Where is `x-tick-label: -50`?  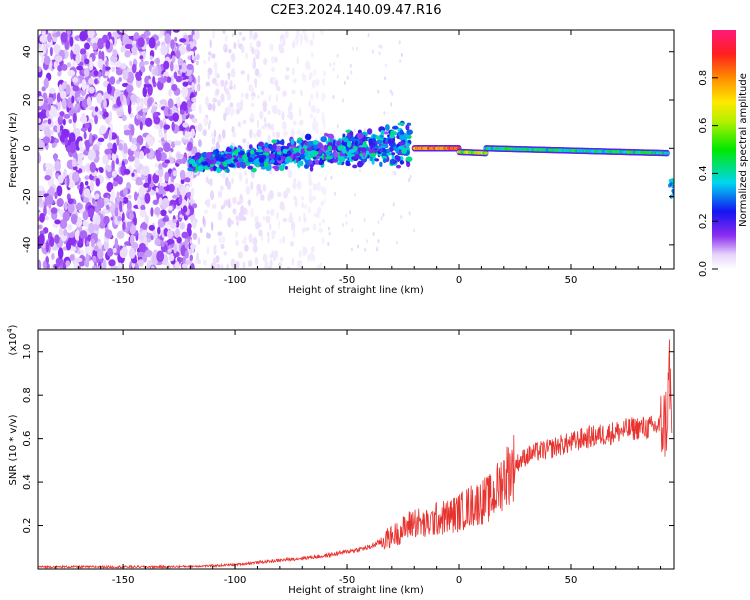
x-tick-label: -50 is located at coordinates (347, 580).